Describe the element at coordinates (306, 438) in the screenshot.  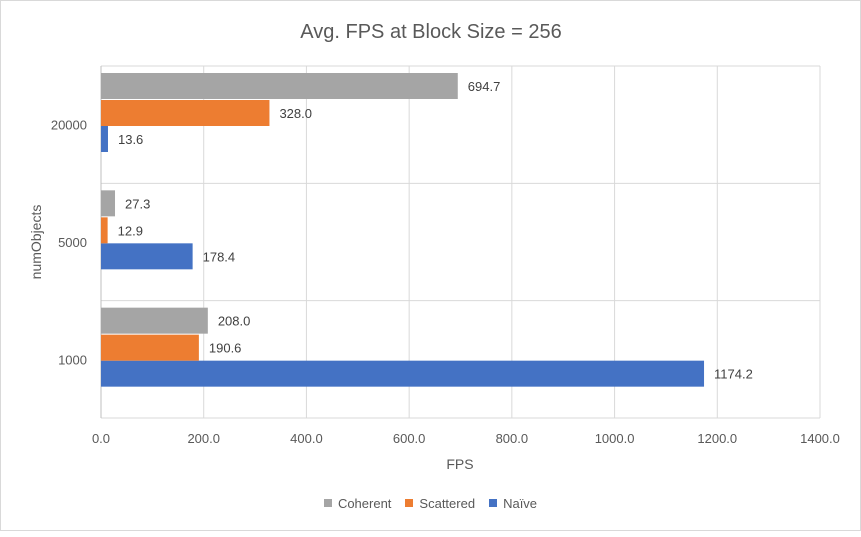
I see `x-tick-label: 400.0` at that location.